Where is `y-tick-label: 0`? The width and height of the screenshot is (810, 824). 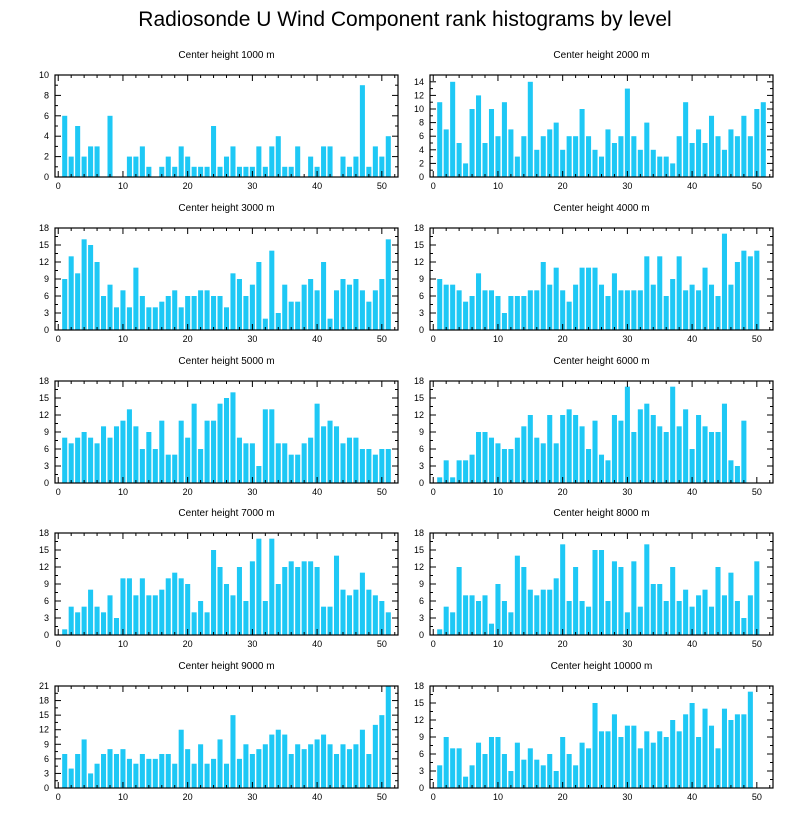 y-tick-label: 0 is located at coordinates (46, 330).